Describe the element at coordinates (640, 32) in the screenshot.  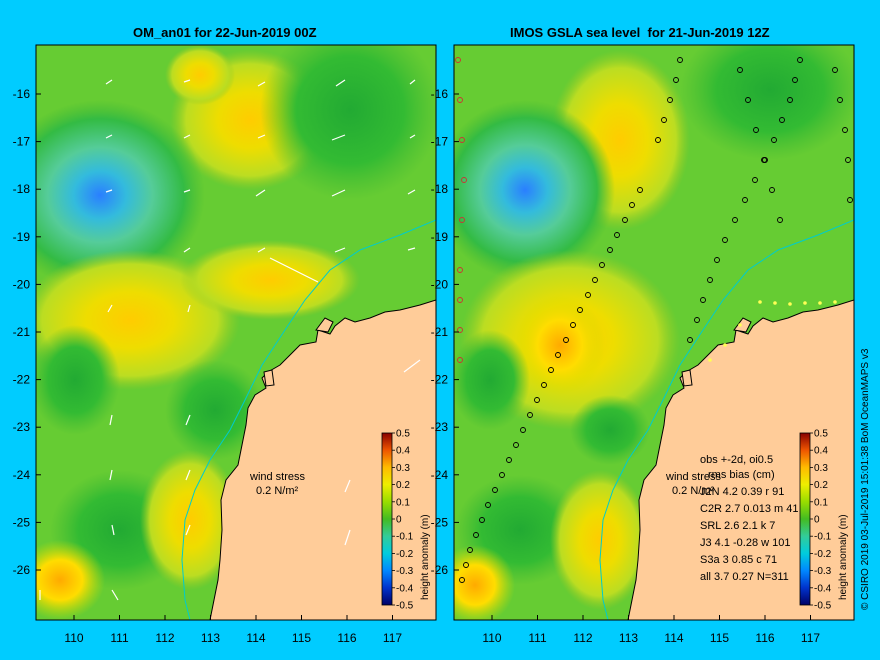
I see `right-panel-title: IMOS GSLA sea level for 21-Jun-2019 12Z` at that location.